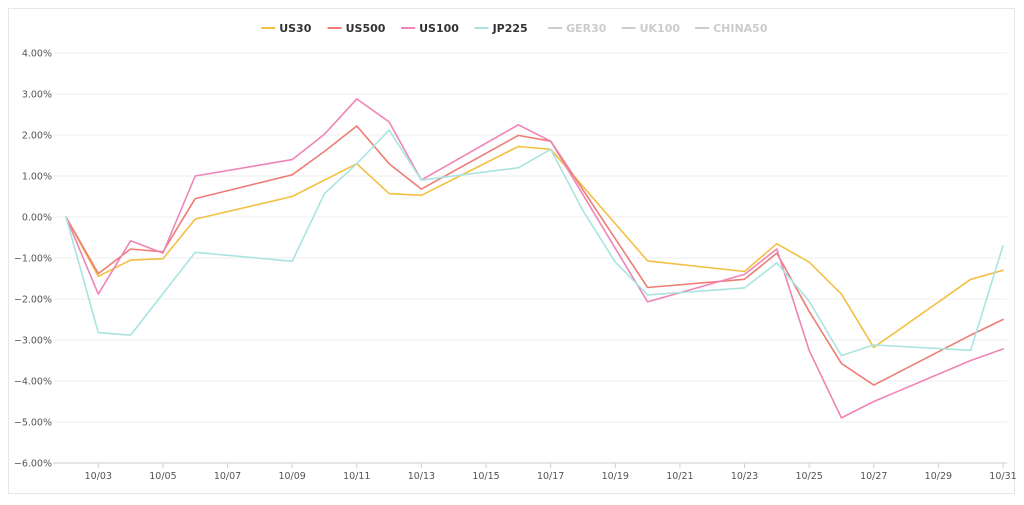 This screenshot has height=505, width=1024. Describe the element at coordinates (37, 136) in the screenshot. I see `y-tick-label: 2.00%` at that location.